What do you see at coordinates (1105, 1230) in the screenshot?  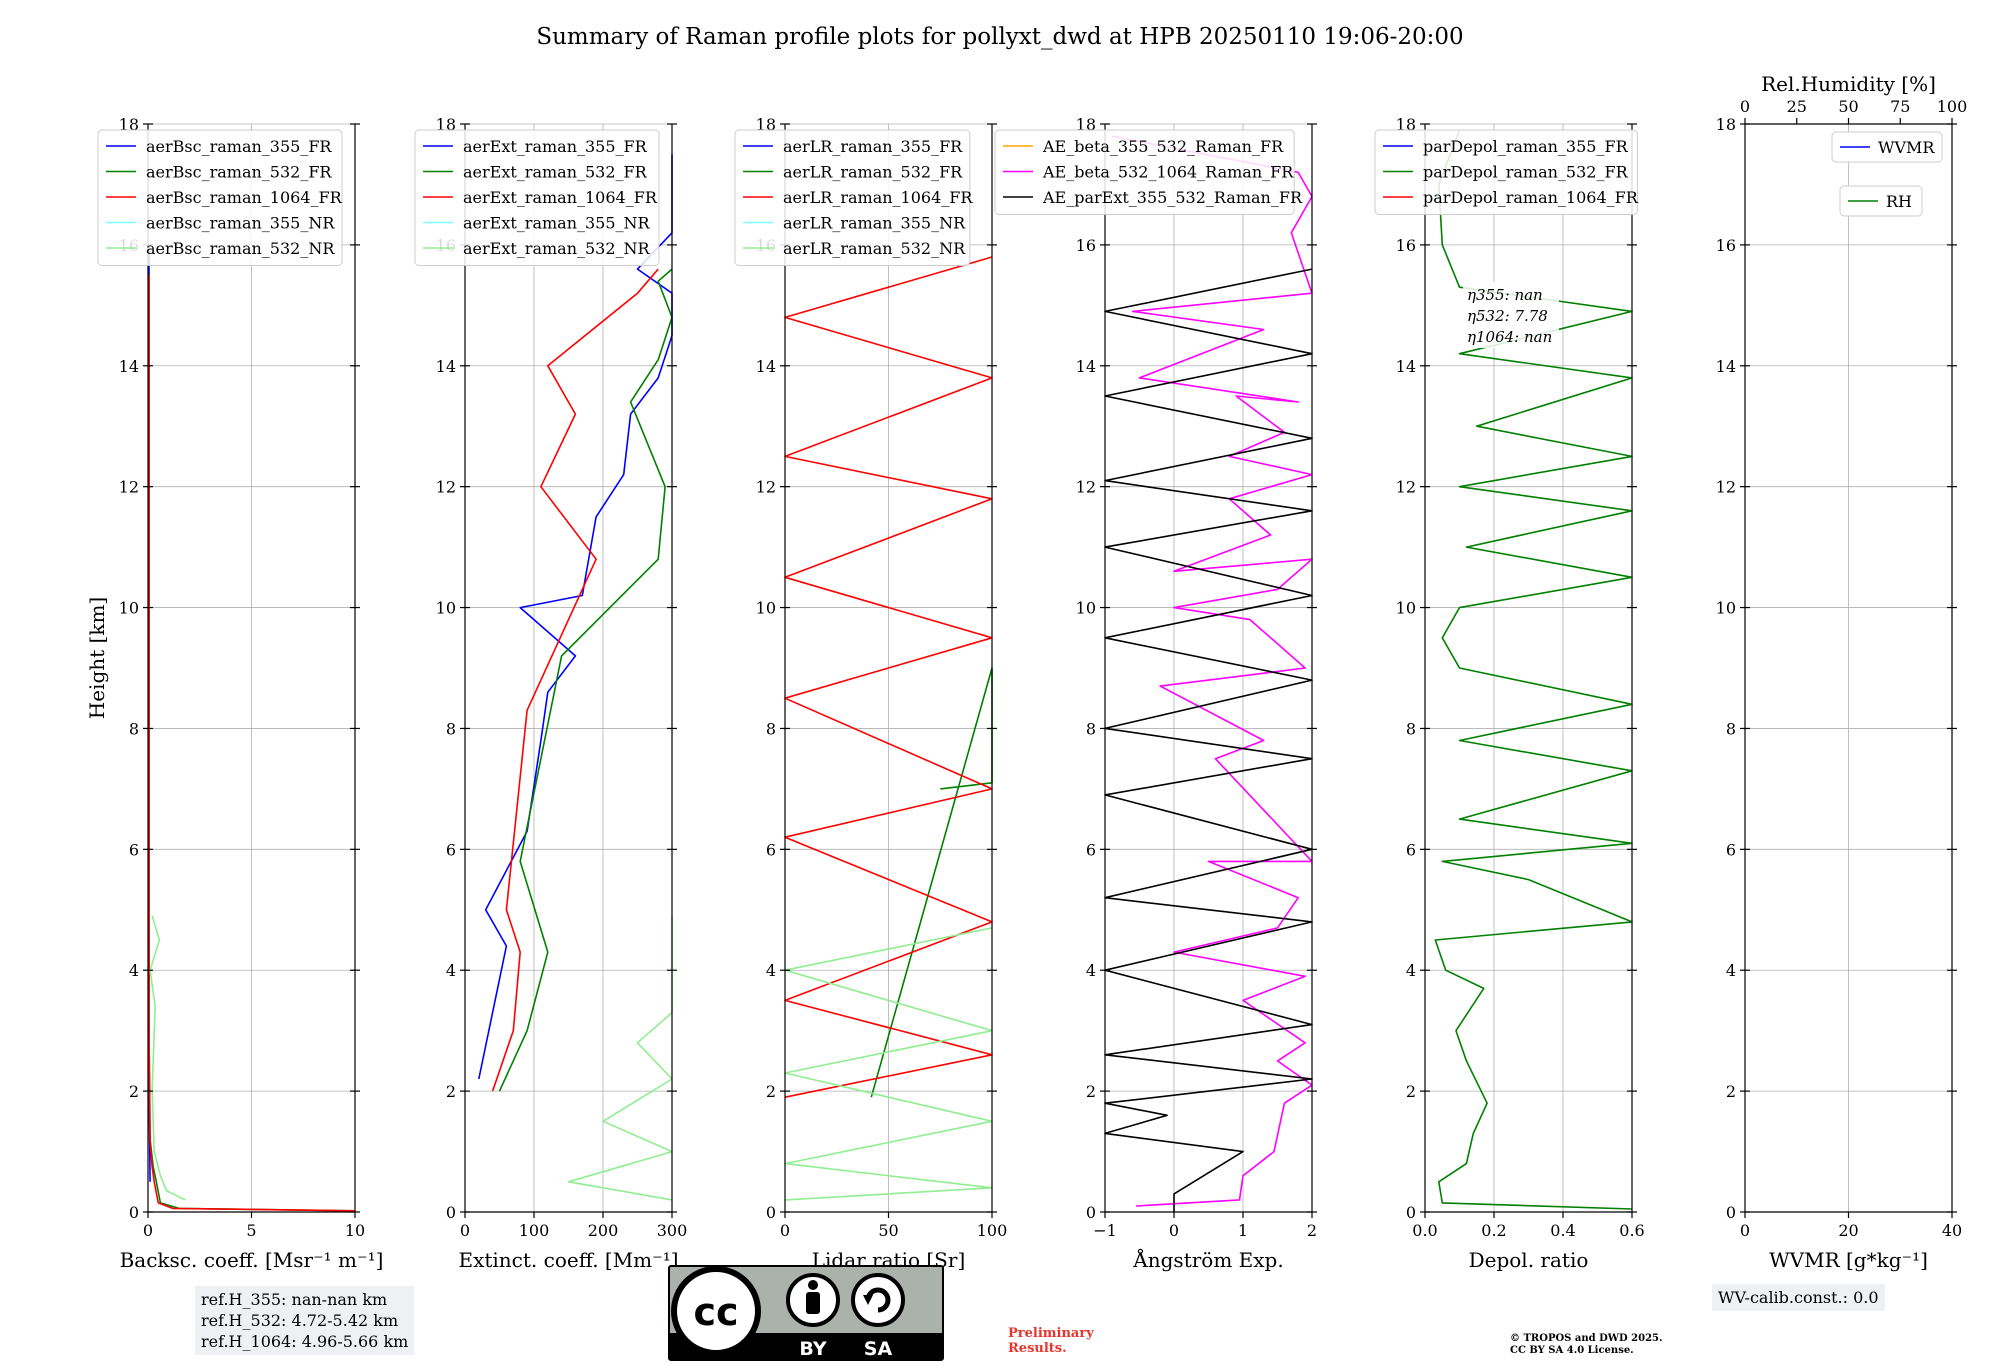 I see `x-tick-label: −1` at bounding box center [1105, 1230].